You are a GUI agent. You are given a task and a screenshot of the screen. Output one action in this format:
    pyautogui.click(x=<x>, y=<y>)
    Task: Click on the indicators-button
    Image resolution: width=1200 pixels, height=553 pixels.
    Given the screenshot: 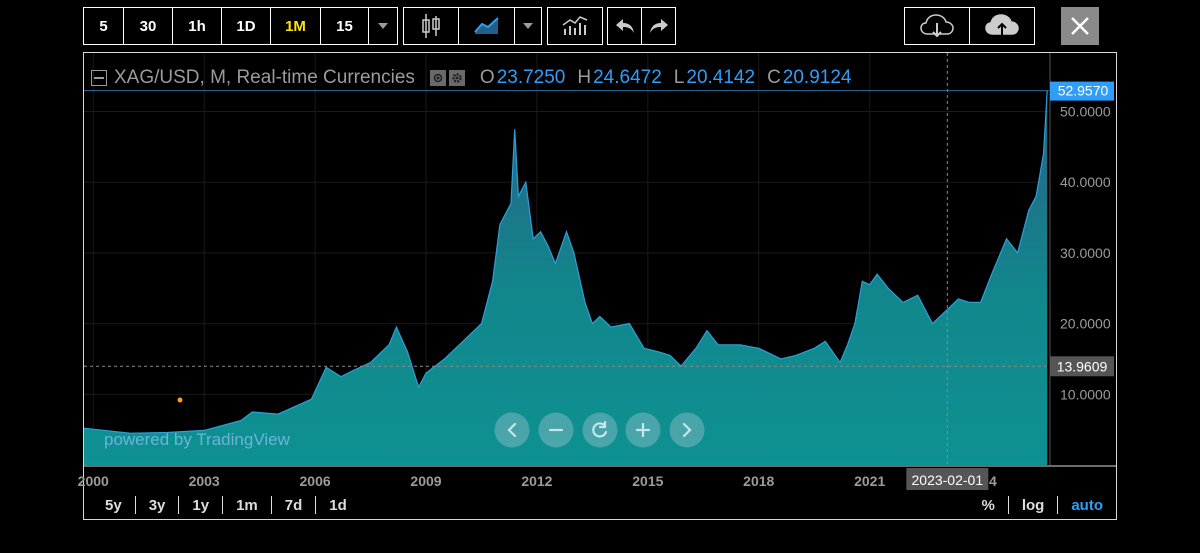 What is the action you would take?
    pyautogui.click(x=575, y=26)
    